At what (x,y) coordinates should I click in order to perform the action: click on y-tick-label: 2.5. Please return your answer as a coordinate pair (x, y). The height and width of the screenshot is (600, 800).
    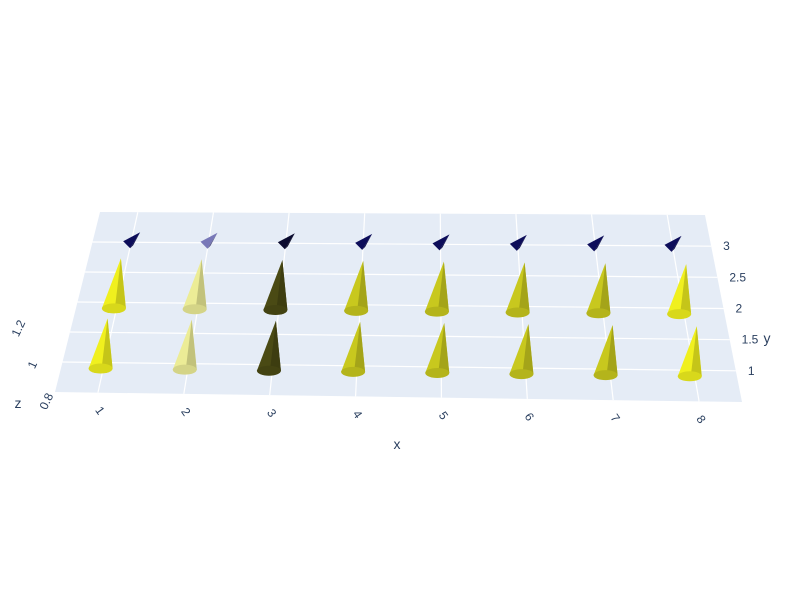
    Looking at the image, I should click on (737, 277).